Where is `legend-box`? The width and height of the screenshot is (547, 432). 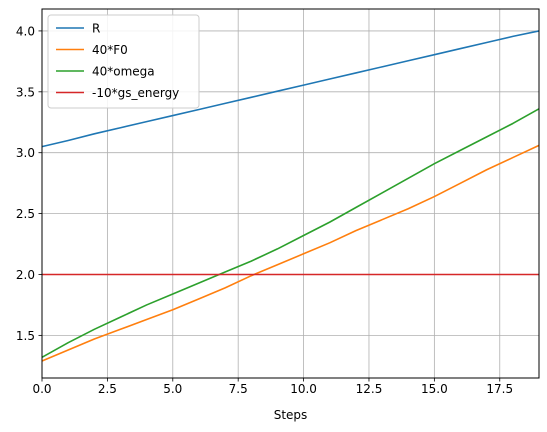
legend-box is located at coordinates (123, 61).